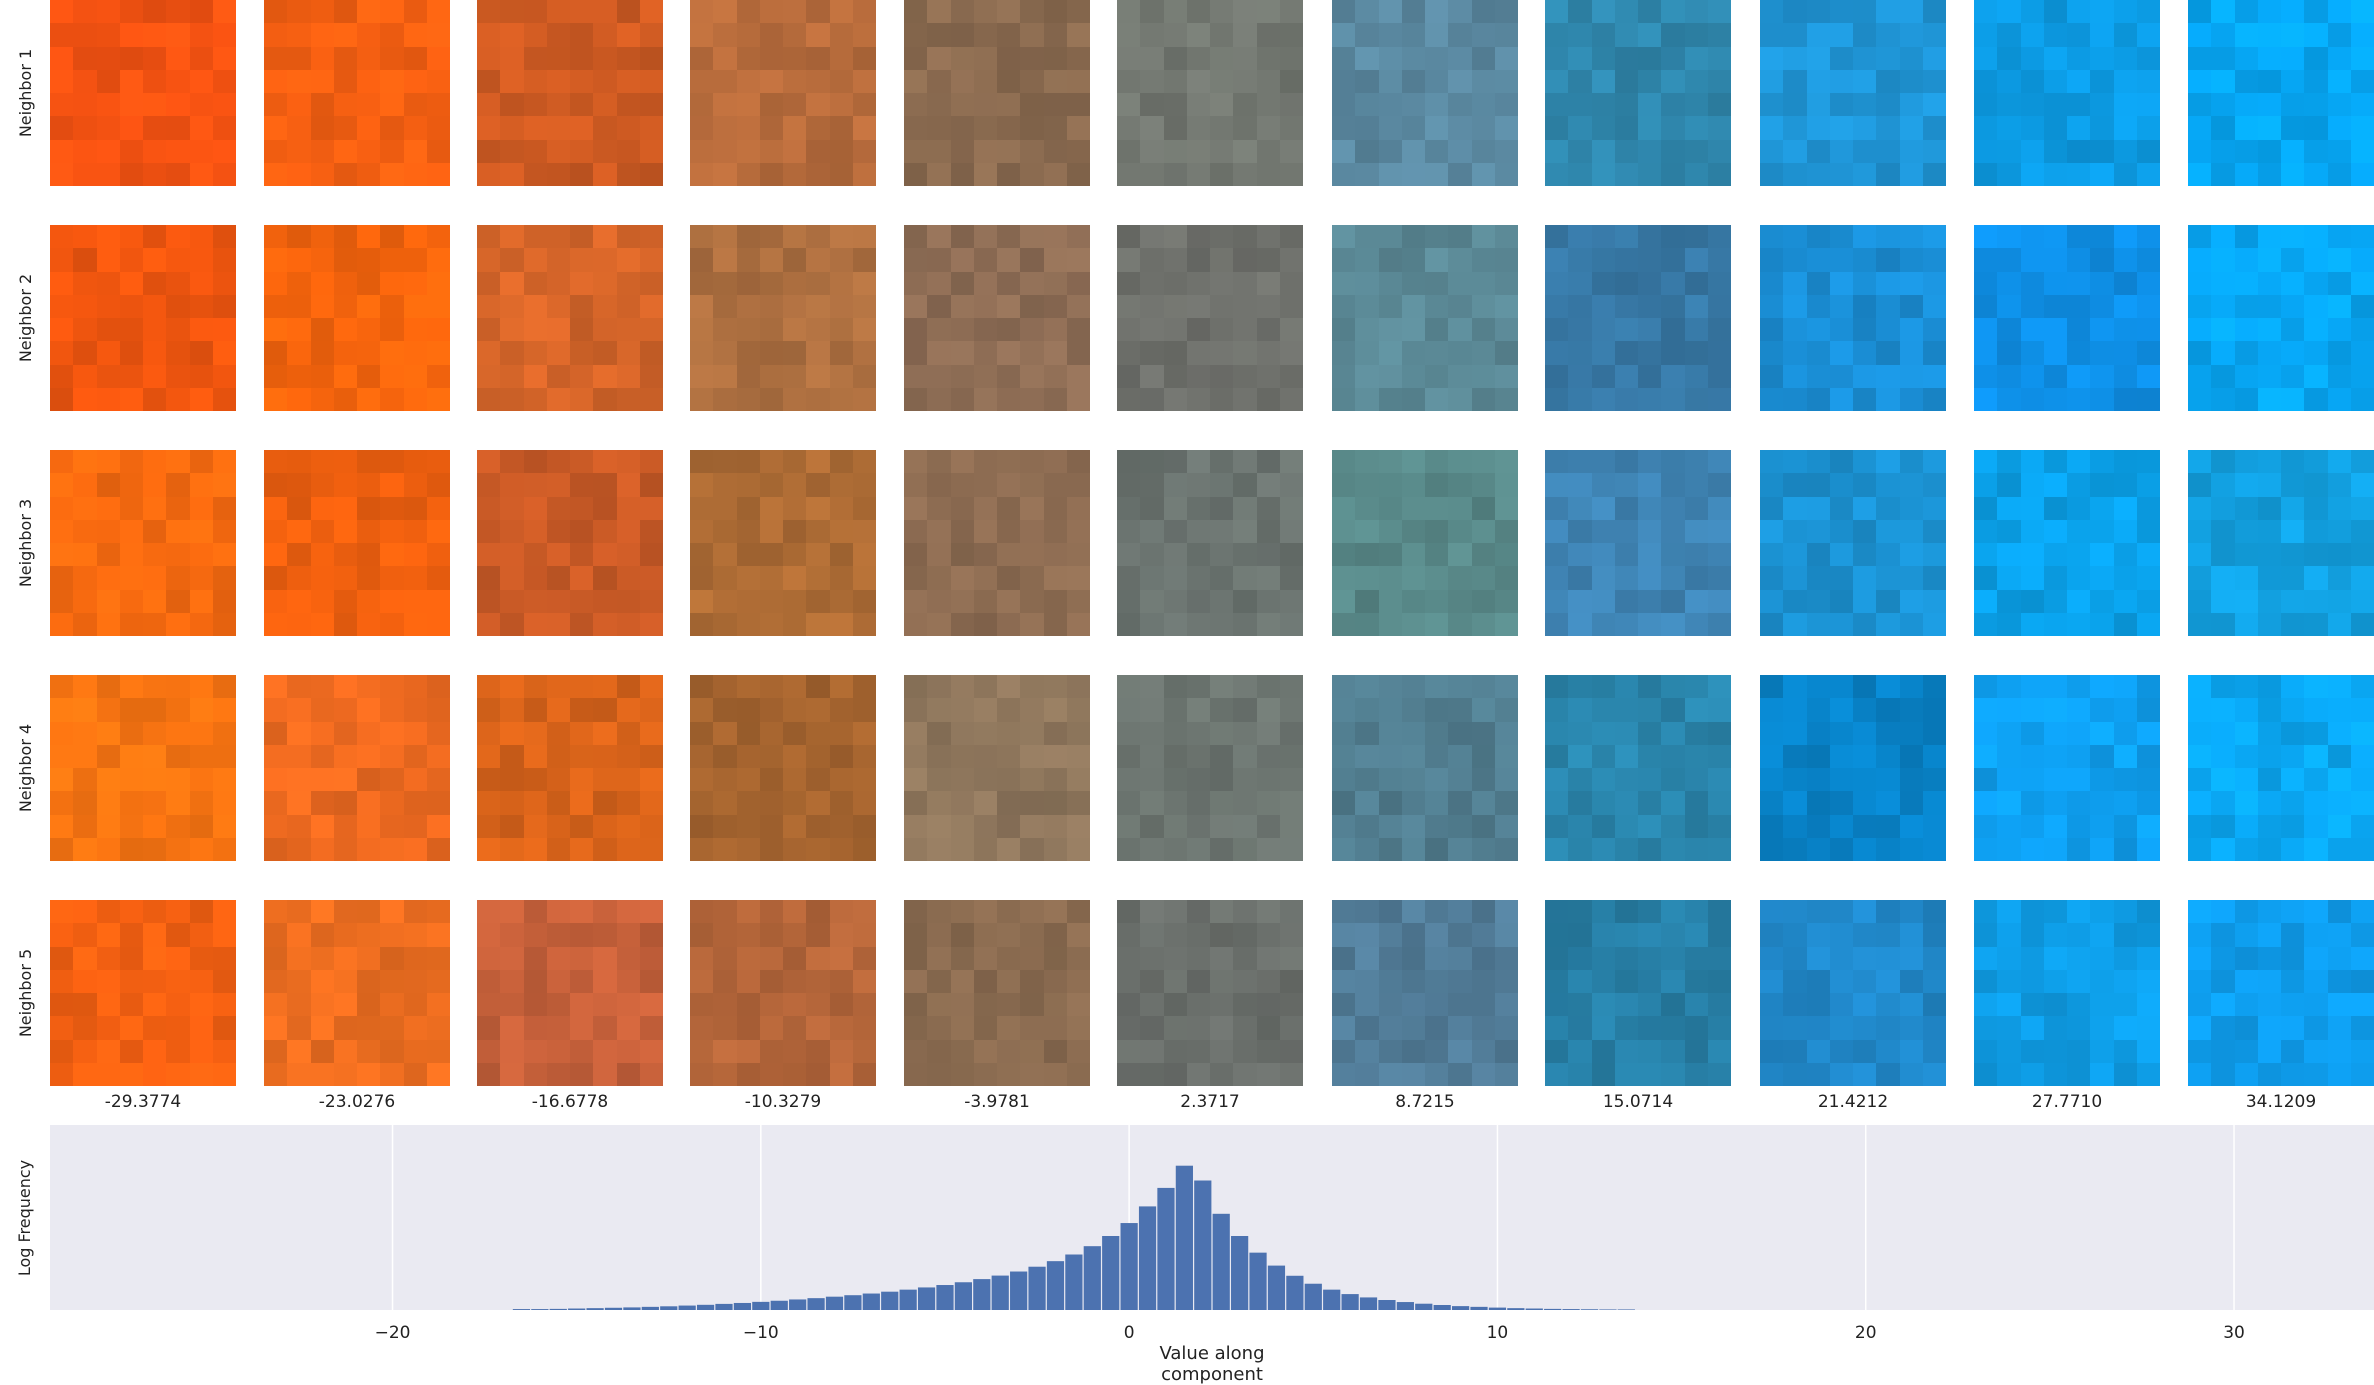 The height and width of the screenshot is (1385, 2374). Describe the element at coordinates (25, 993) in the screenshot. I see `row-label: Neighbor 5` at that location.